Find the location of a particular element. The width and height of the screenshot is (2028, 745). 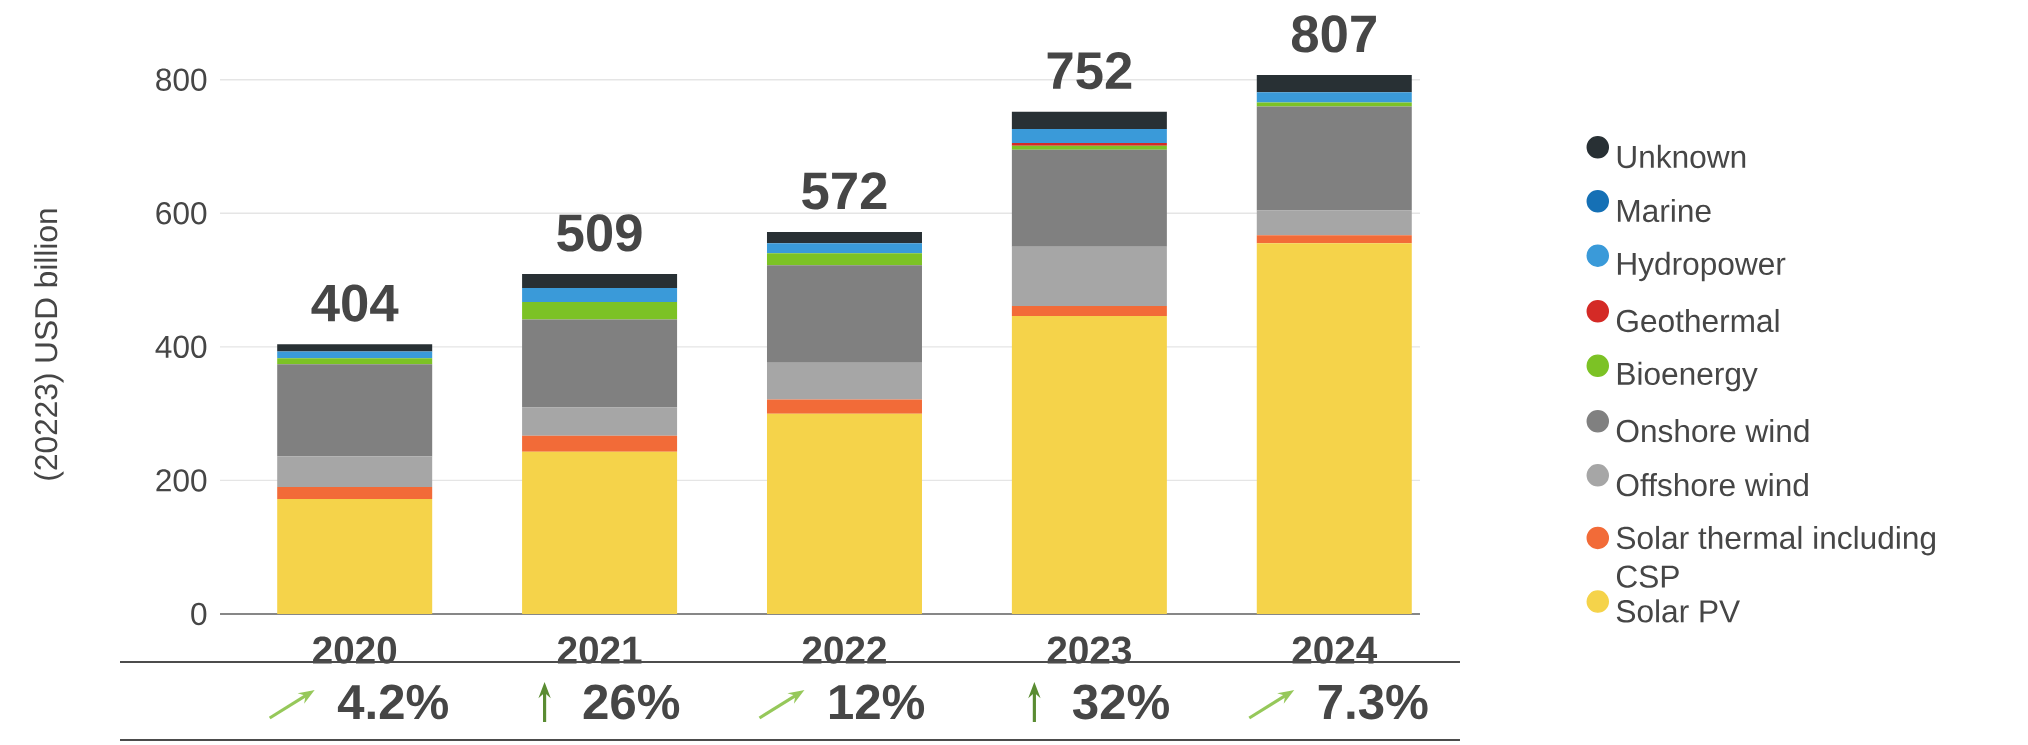

text: 26% is located at coordinates (631, 702).